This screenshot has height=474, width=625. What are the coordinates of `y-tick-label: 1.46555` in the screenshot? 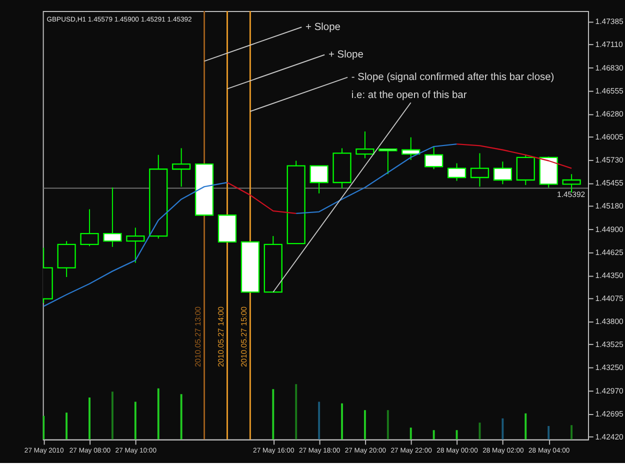 It's located at (609, 91).